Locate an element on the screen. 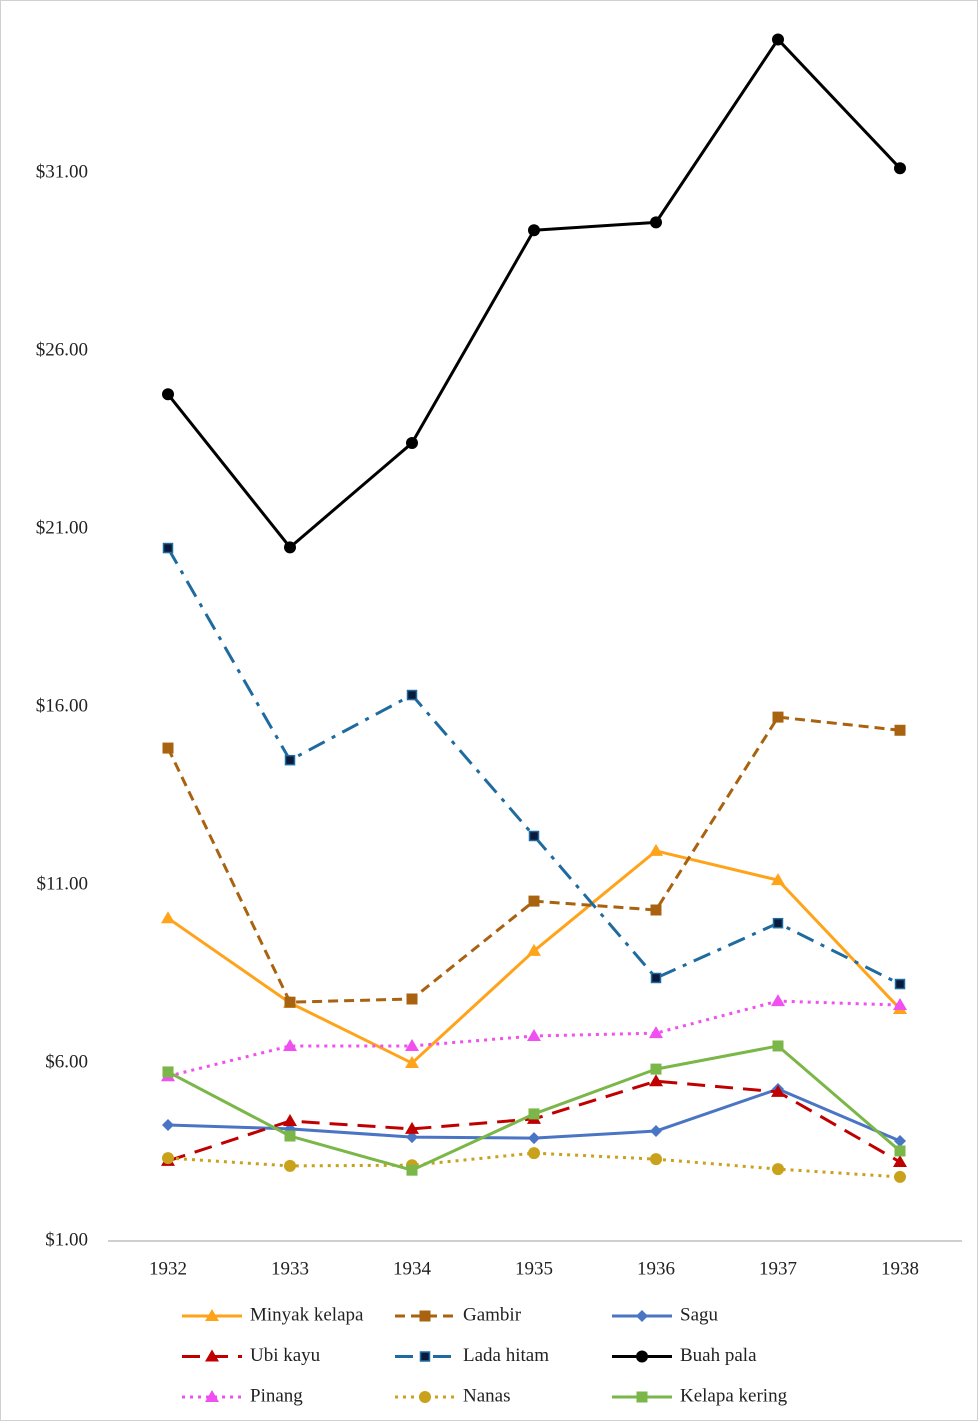  x-tick-label: 1932 is located at coordinates (168, 1268).